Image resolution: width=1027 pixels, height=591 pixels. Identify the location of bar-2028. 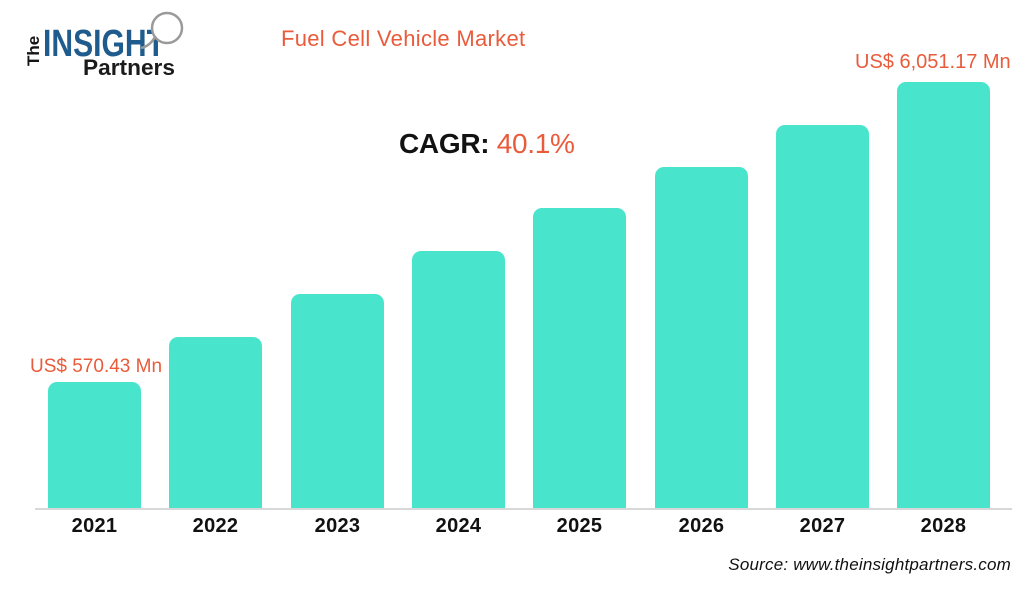
(943, 296).